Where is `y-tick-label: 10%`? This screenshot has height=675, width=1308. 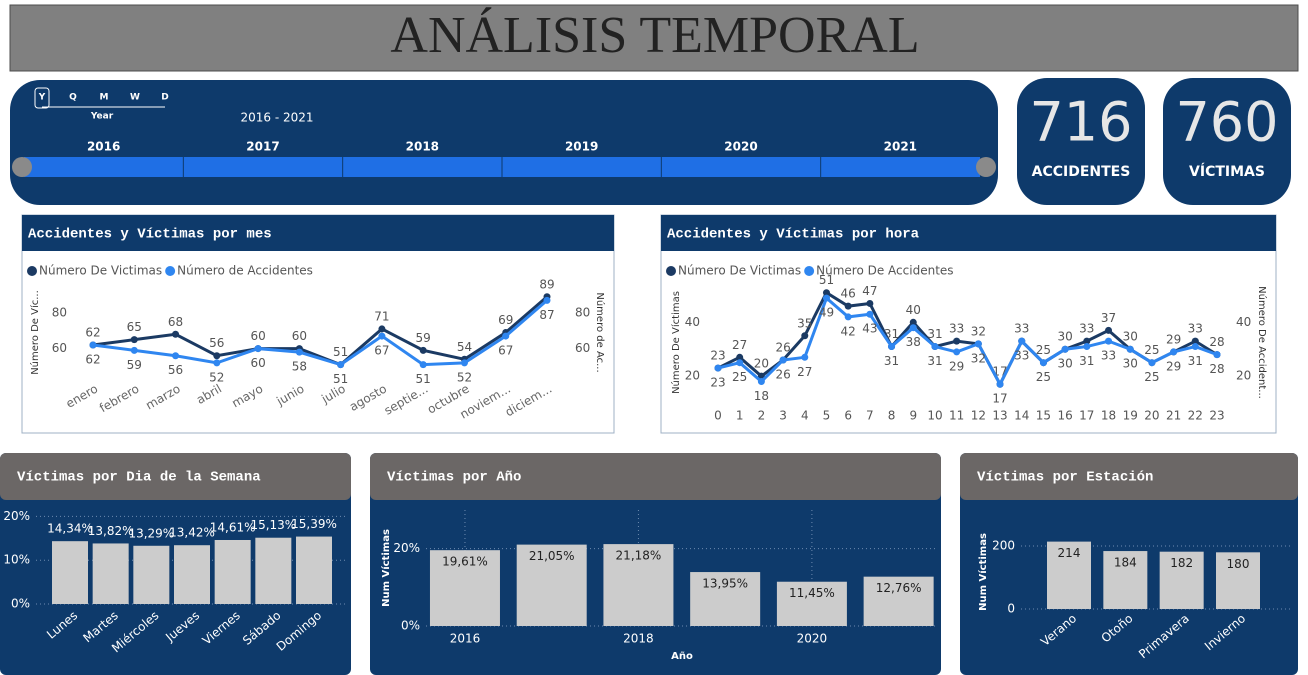
y-tick-label: 10% is located at coordinates (16, 560).